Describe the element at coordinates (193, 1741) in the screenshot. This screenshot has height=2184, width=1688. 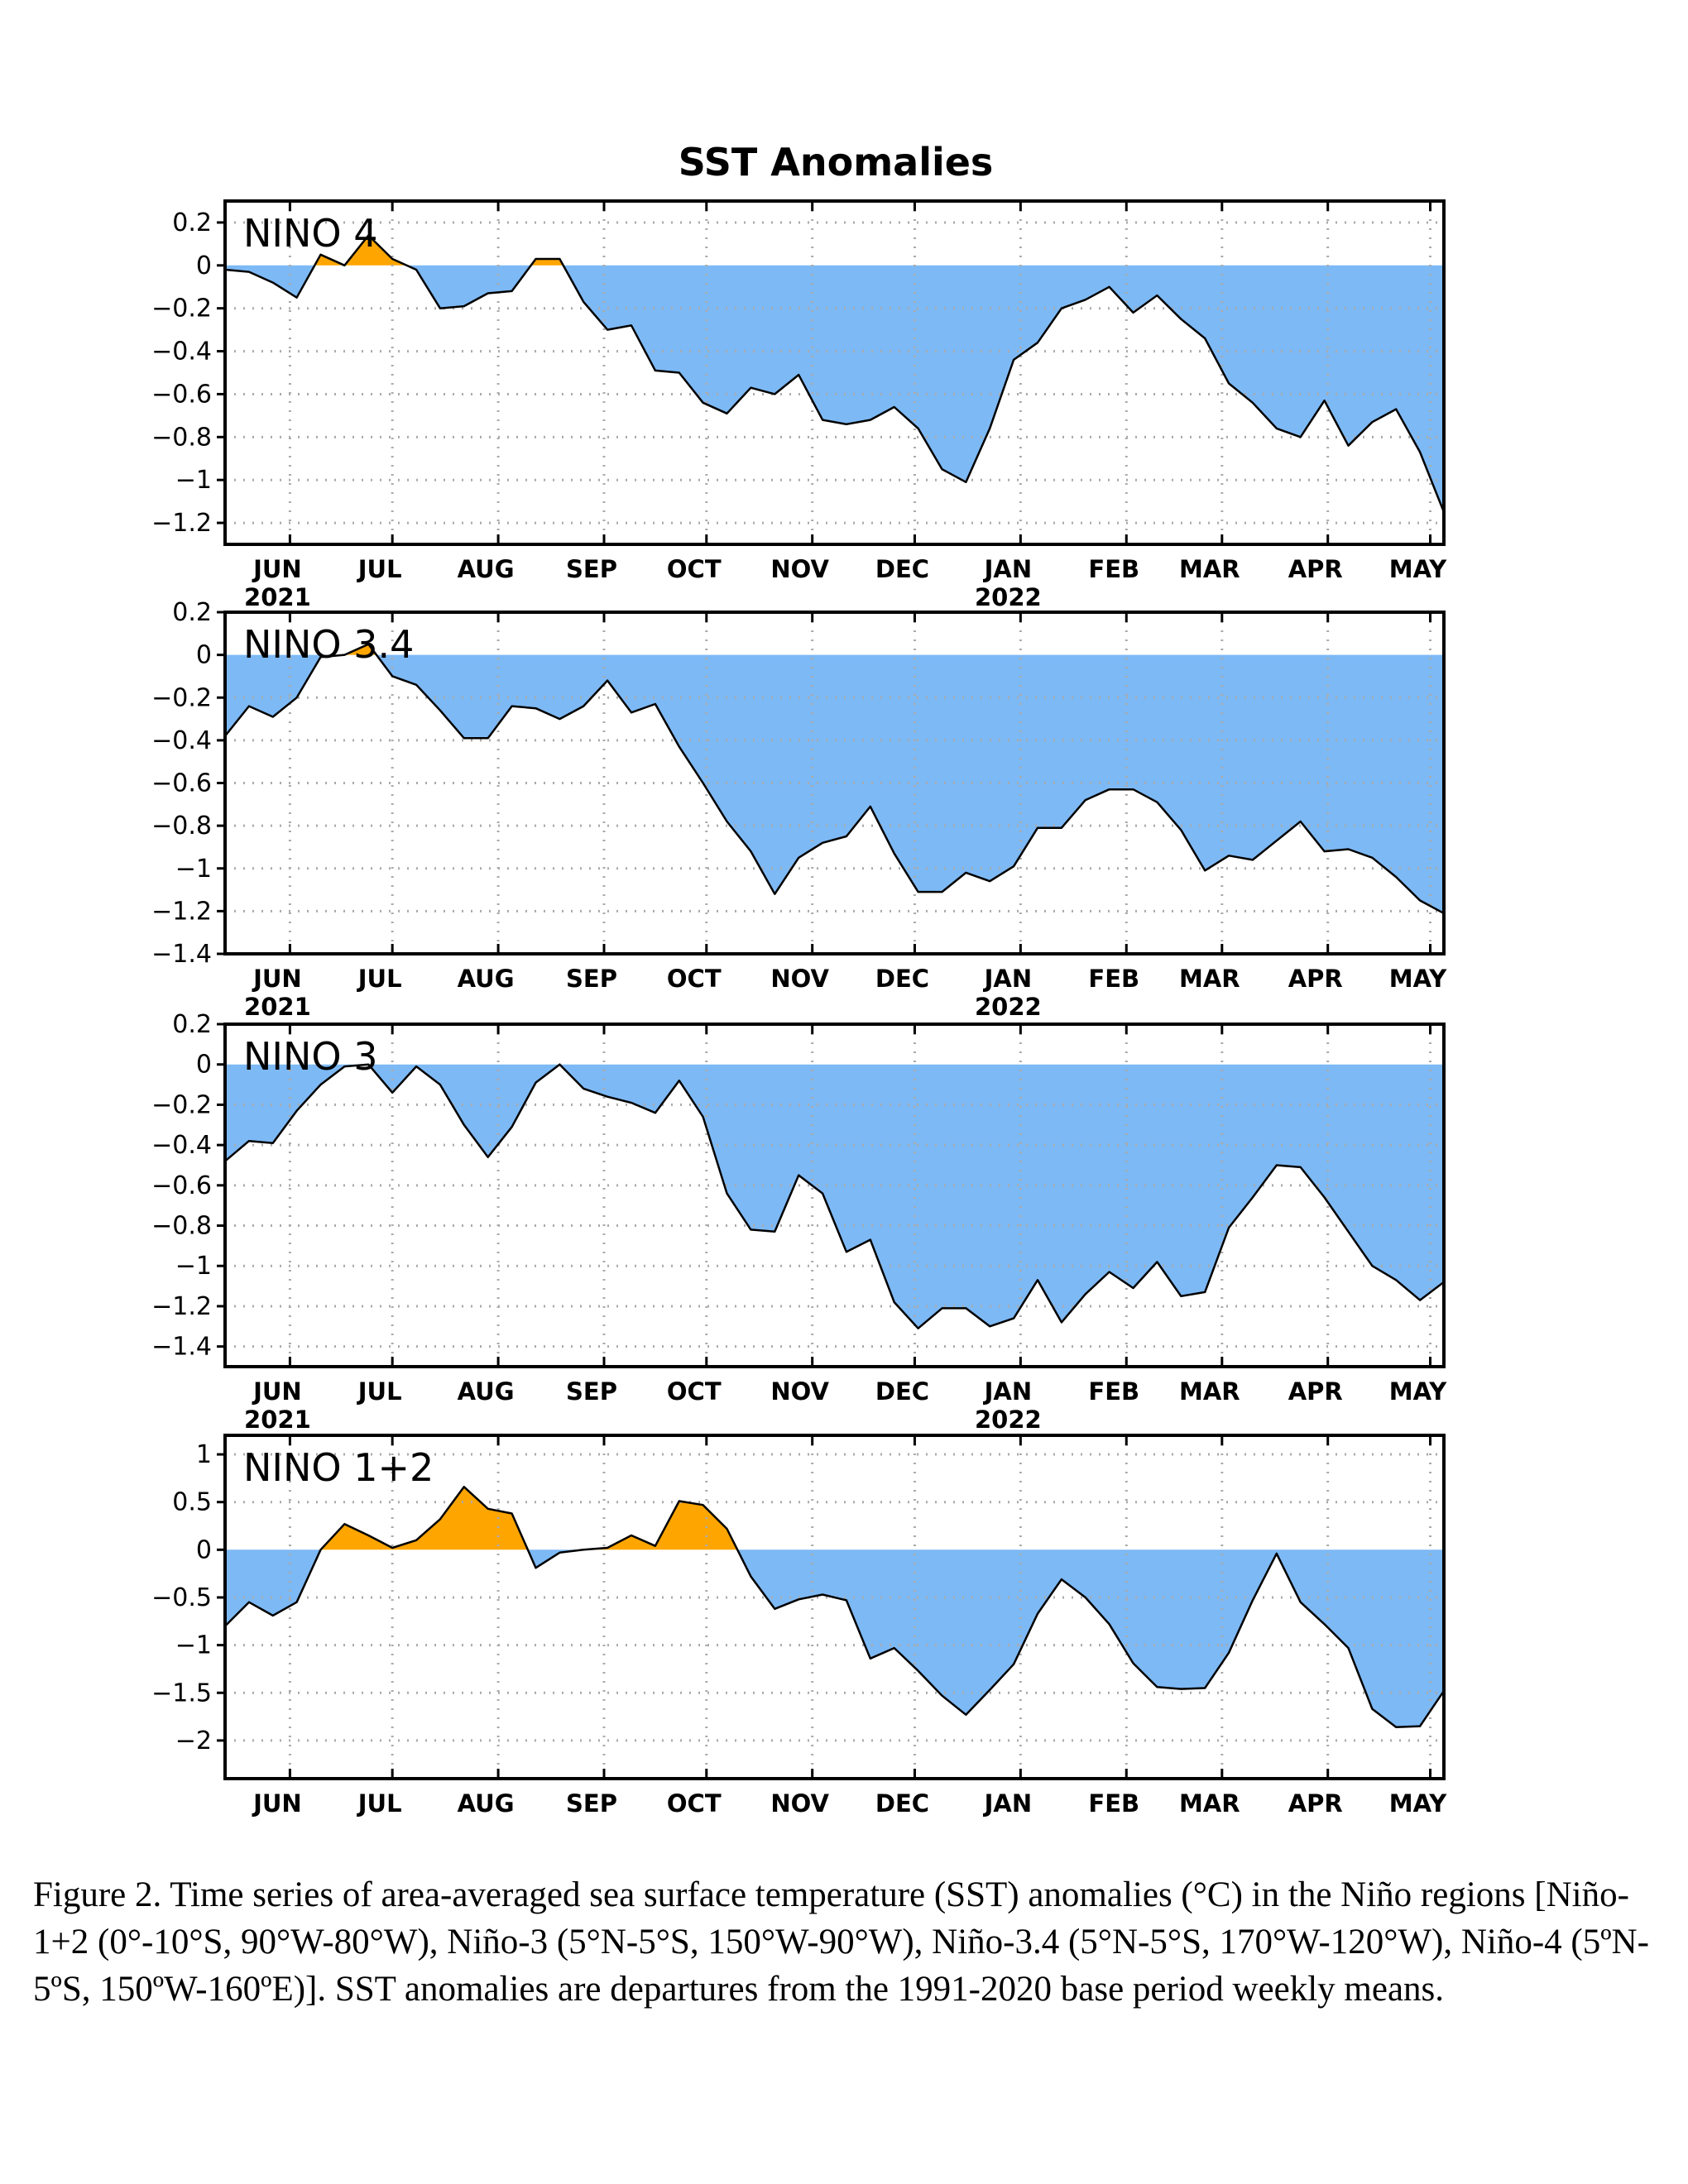
I see `y-tick-label: −2` at that location.